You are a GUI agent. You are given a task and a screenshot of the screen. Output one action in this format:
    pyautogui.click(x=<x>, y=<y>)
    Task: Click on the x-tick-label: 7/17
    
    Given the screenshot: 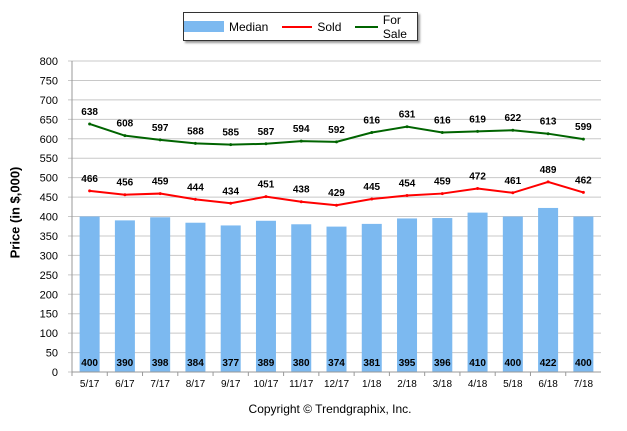 What is the action you would take?
    pyautogui.click(x=160, y=384)
    